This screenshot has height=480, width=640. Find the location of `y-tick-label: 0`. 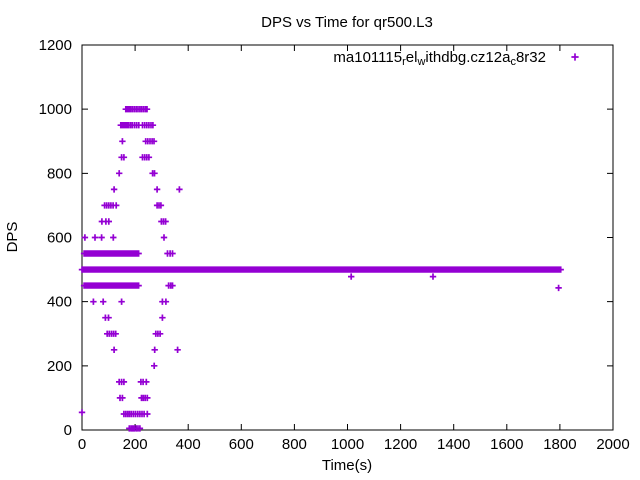

y-tick-label: 0 is located at coordinates (68, 430).